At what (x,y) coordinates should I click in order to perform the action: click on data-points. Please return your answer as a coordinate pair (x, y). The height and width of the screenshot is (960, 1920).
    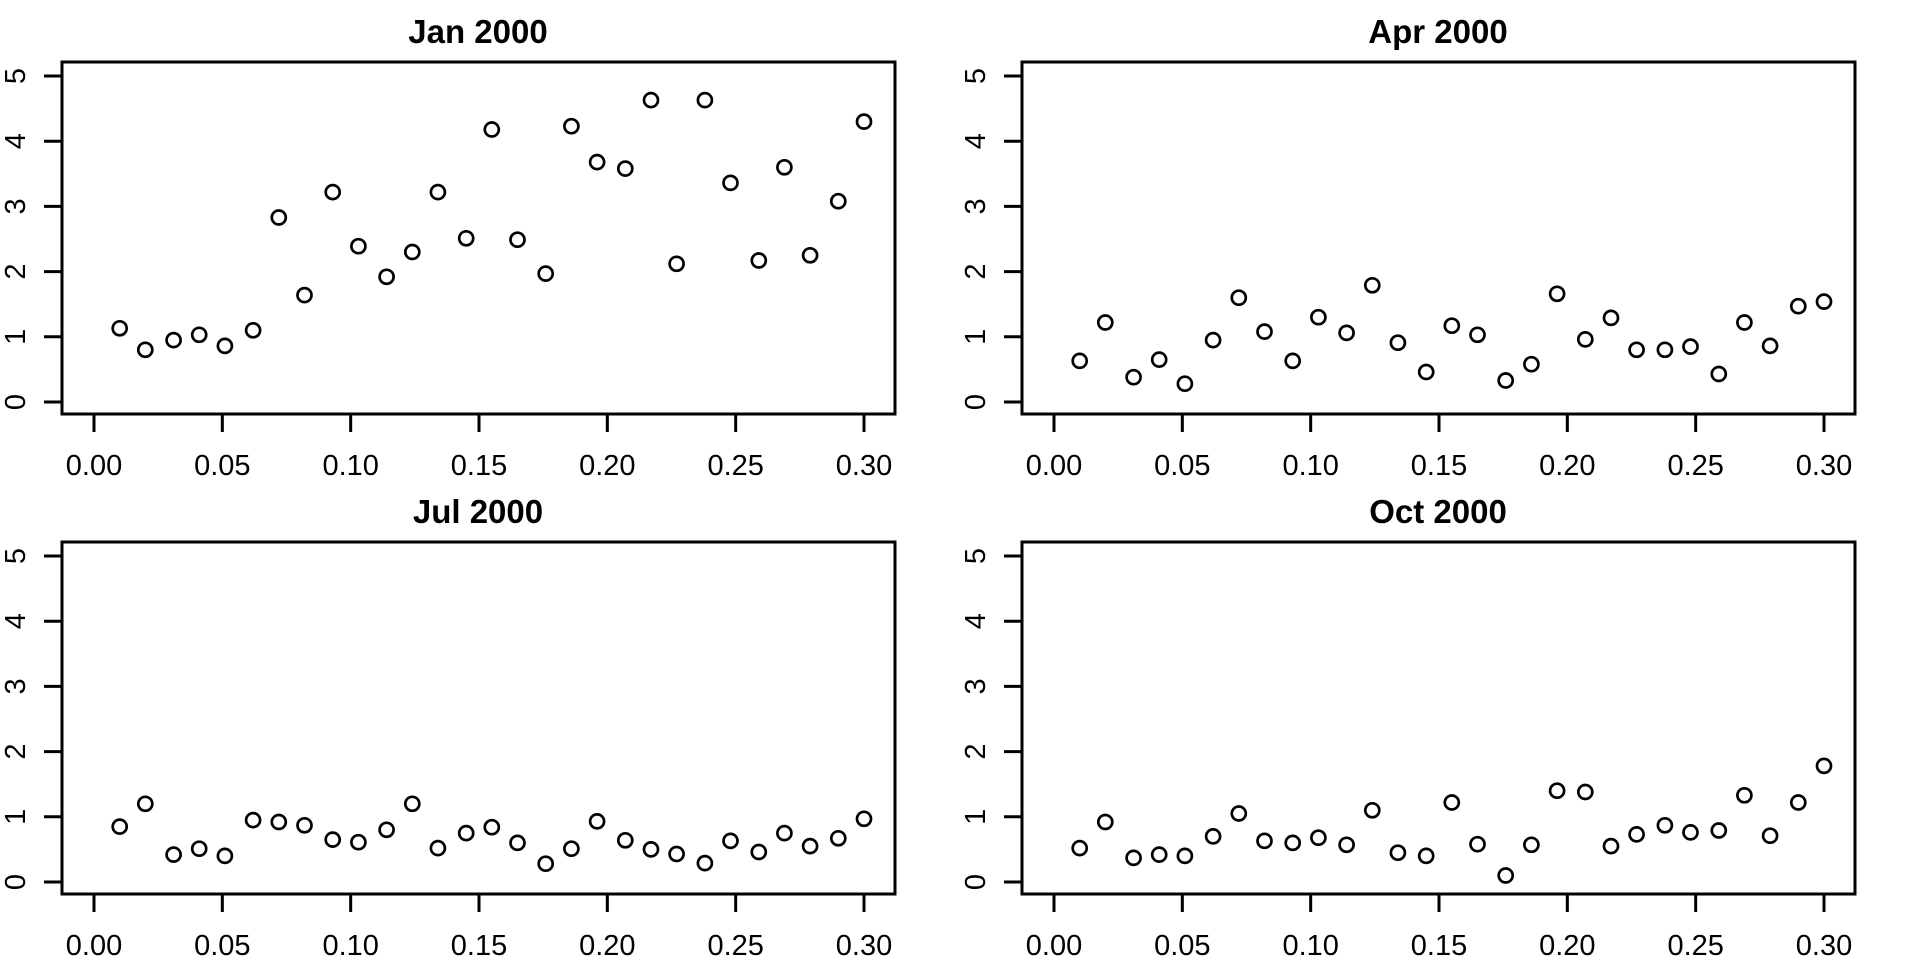
    Looking at the image, I should click on (1452, 334).